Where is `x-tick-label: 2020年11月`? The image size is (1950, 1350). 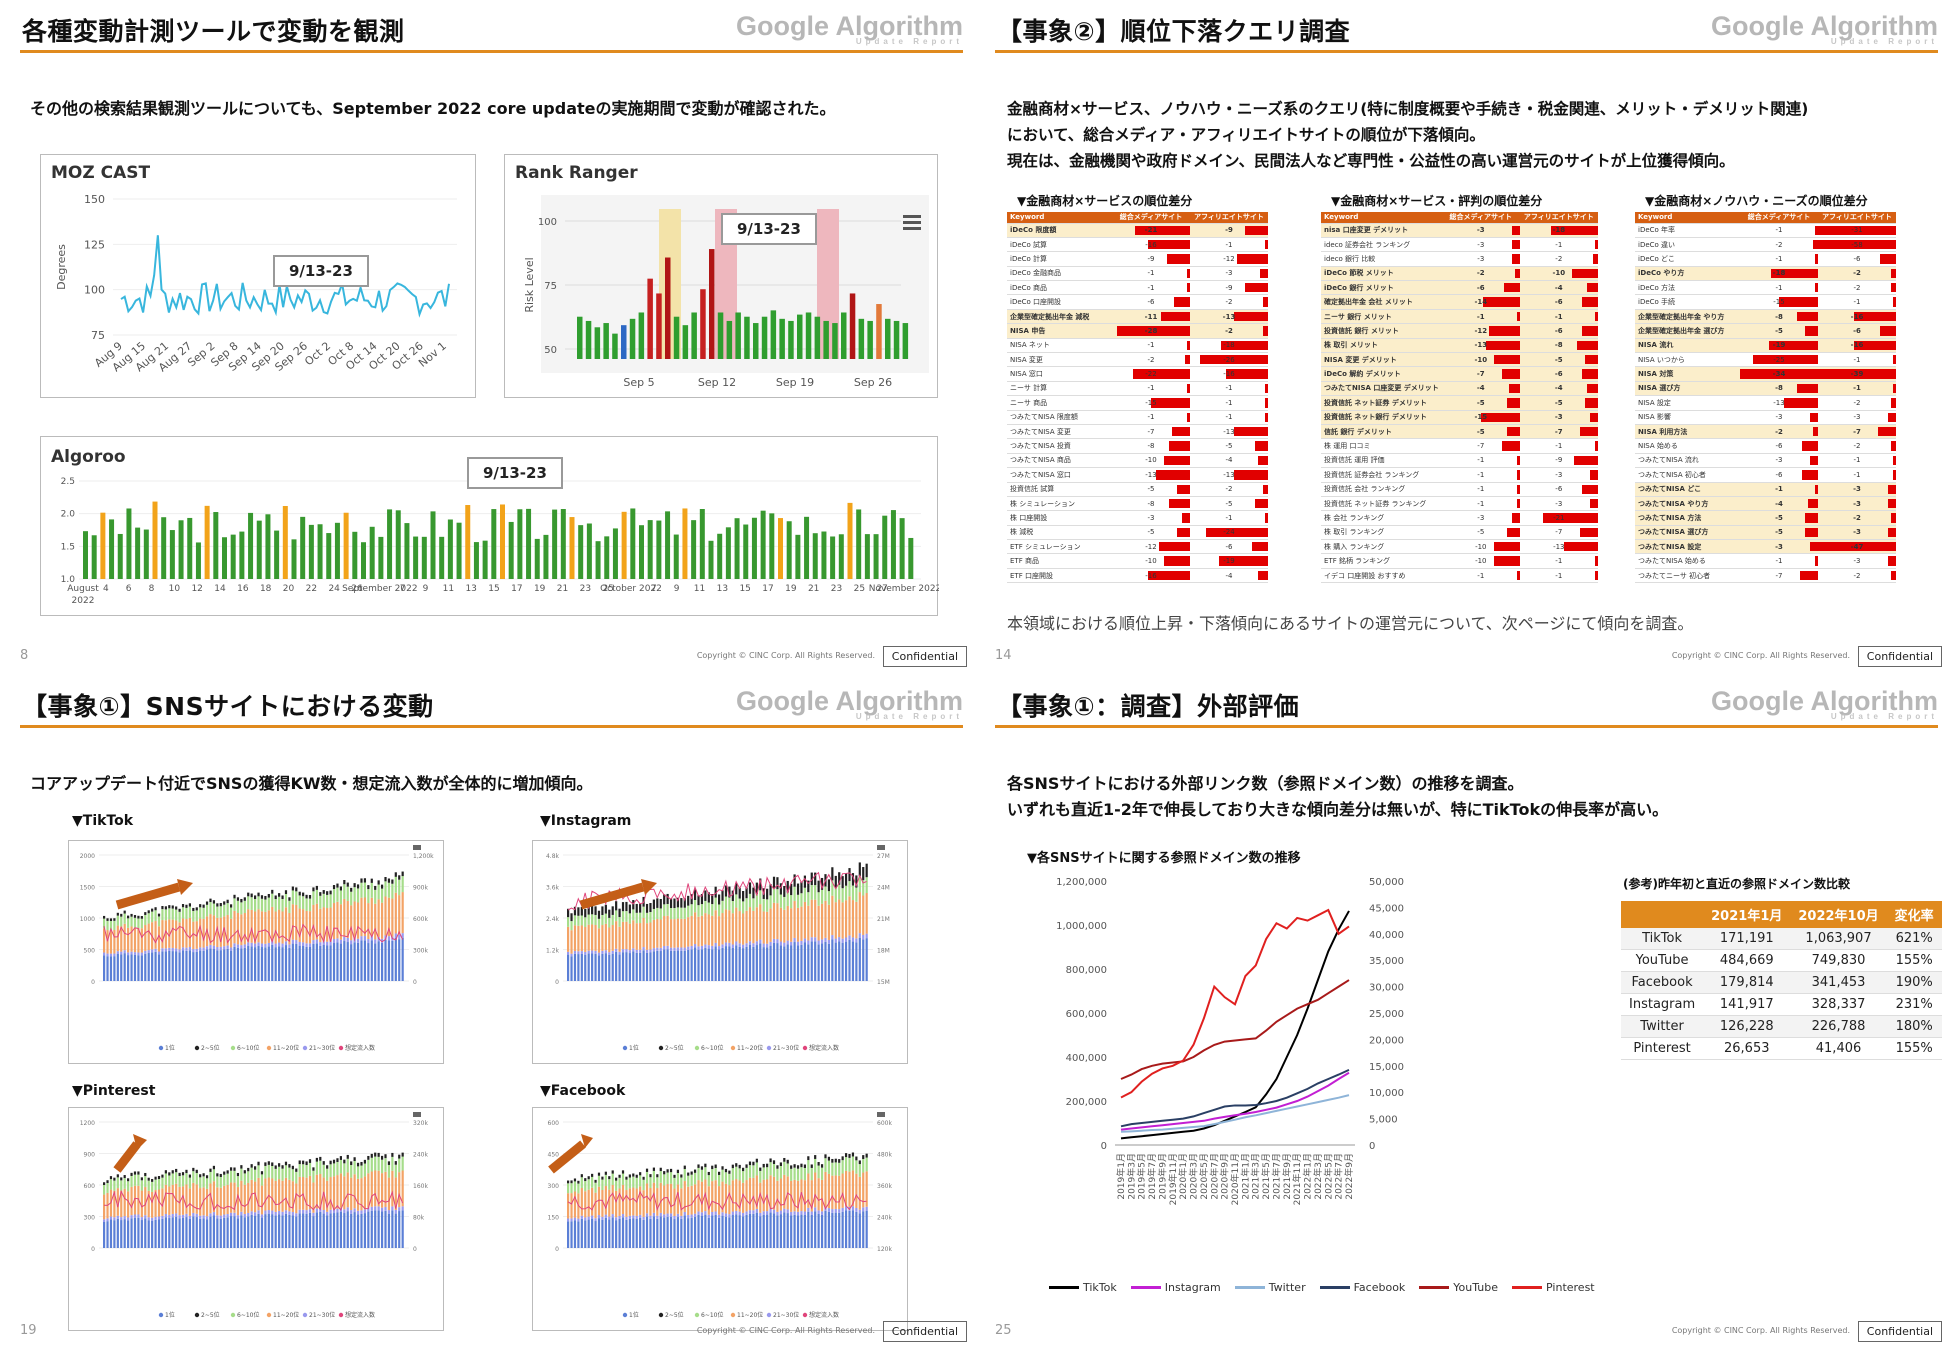
x-tick-label: 2020年11月 is located at coordinates (1235, 1179).